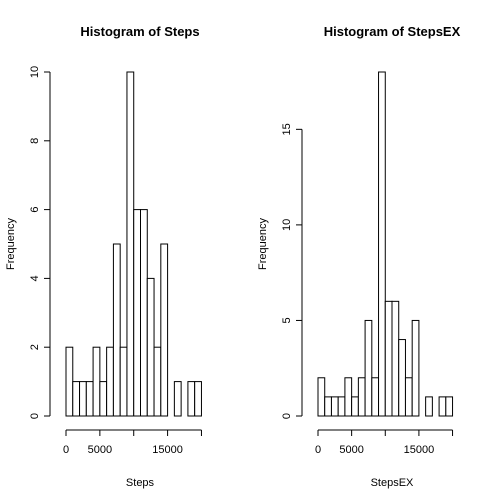 This screenshot has width=504, height=504. I want to click on y-tick-label: 4, so click(35, 278).